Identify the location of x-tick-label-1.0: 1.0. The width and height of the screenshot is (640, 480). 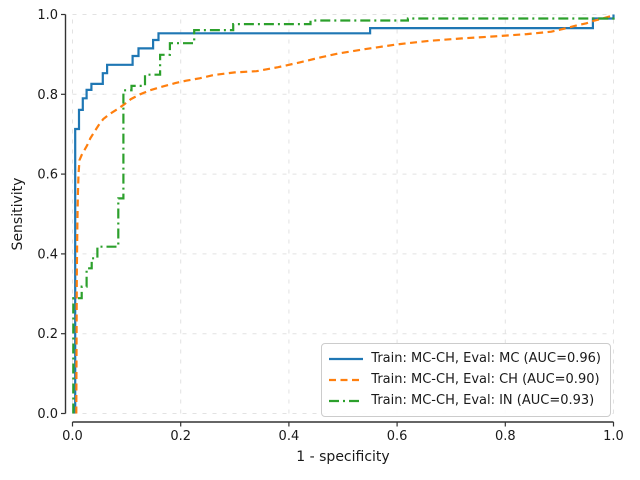
(613, 436).